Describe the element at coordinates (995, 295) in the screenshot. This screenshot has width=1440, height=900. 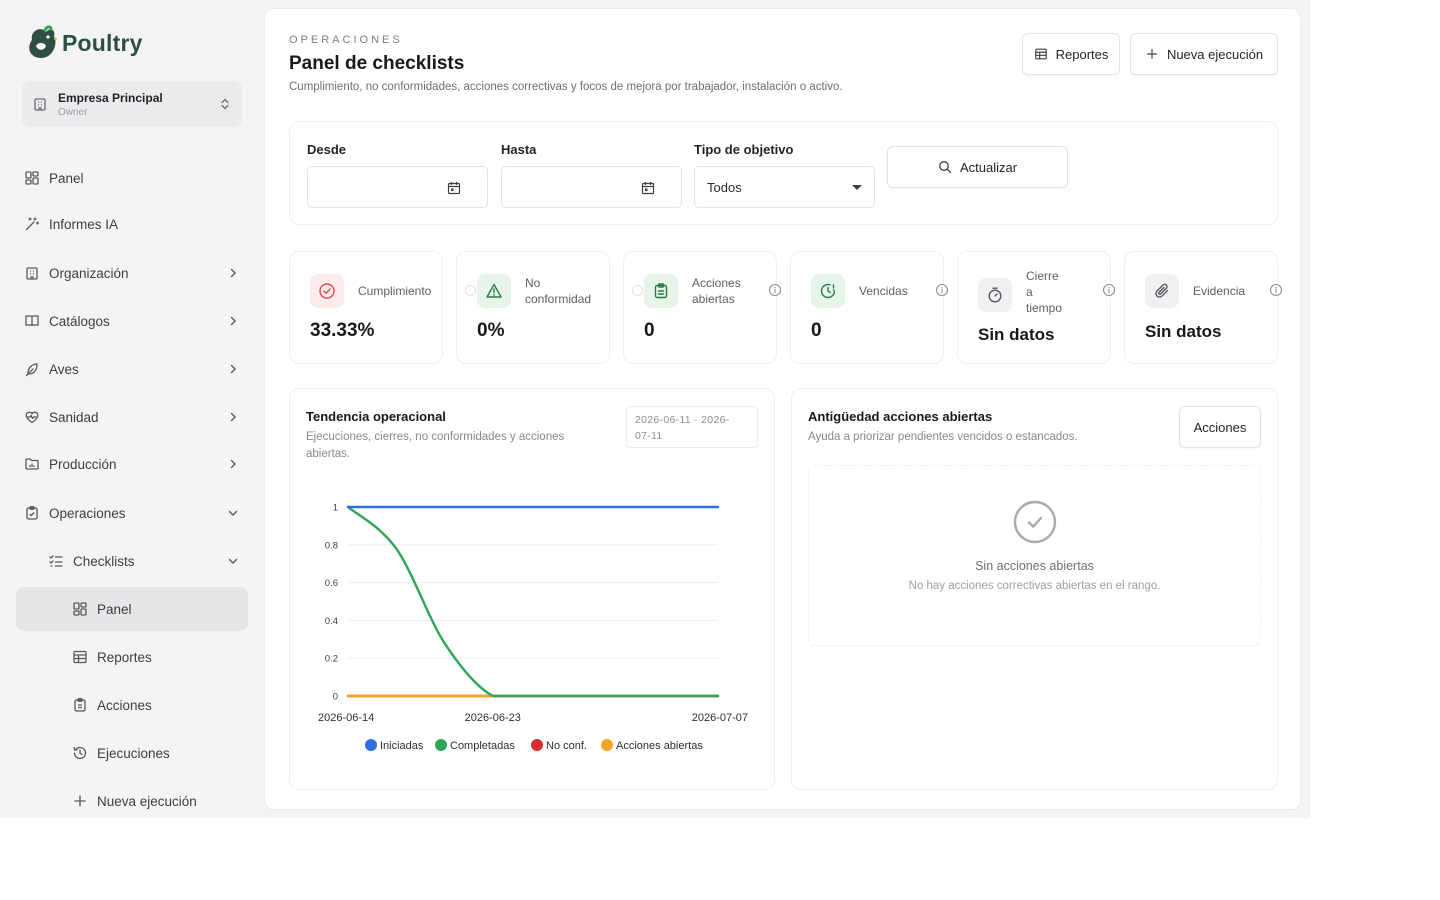
I see `timer-icon` at that location.